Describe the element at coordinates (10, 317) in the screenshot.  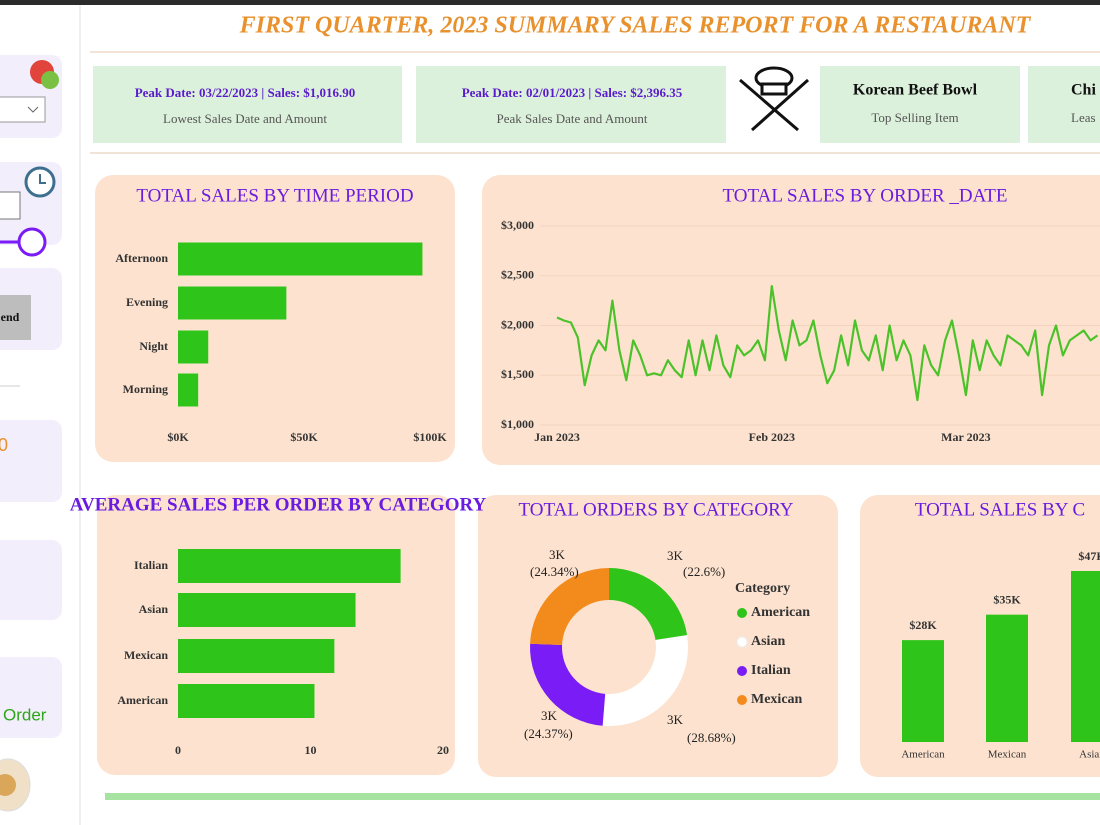
I see `button-label: end` at that location.